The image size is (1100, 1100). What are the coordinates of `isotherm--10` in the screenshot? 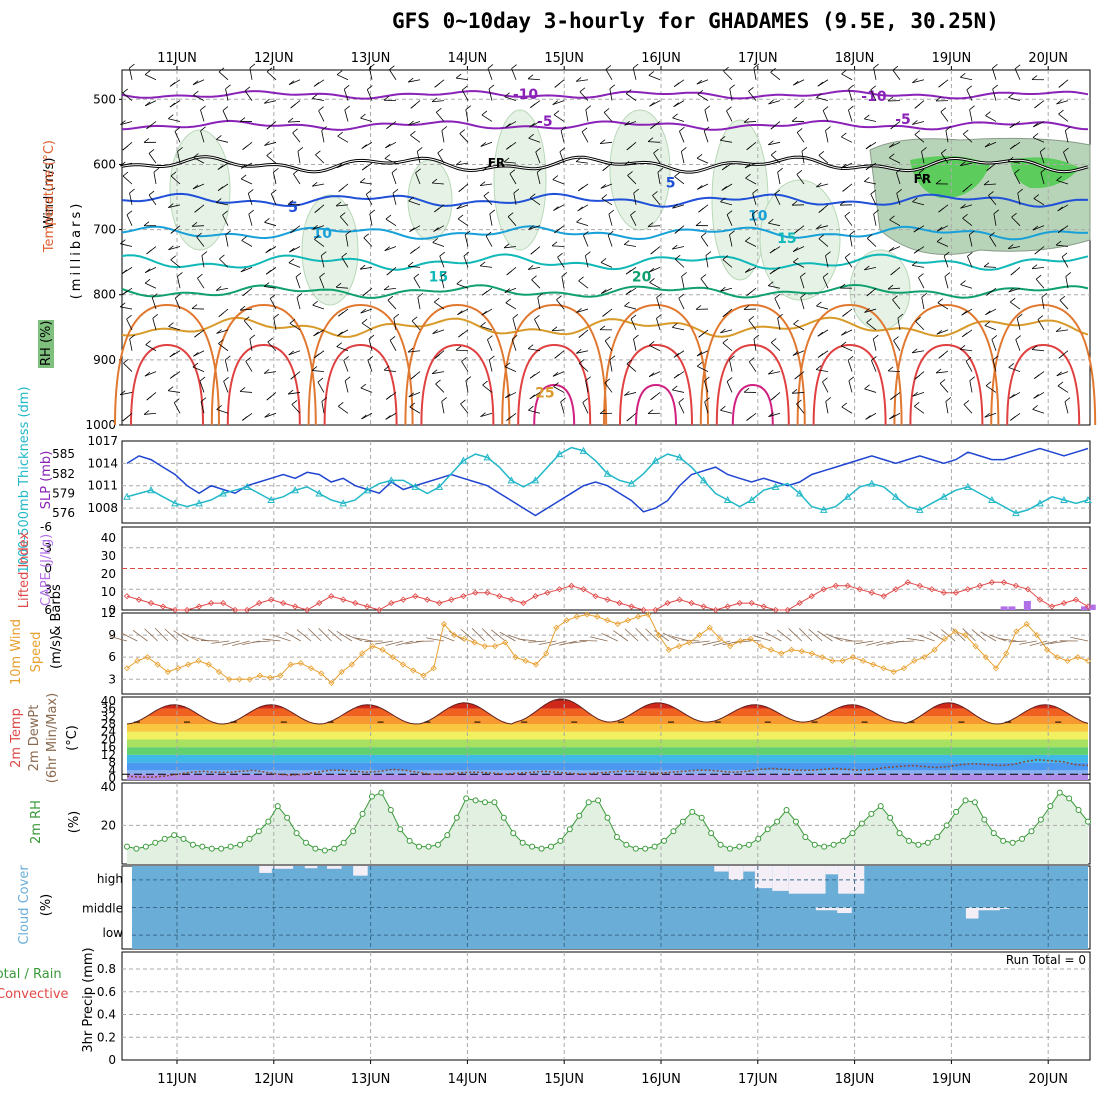 It's located at (605, 94).